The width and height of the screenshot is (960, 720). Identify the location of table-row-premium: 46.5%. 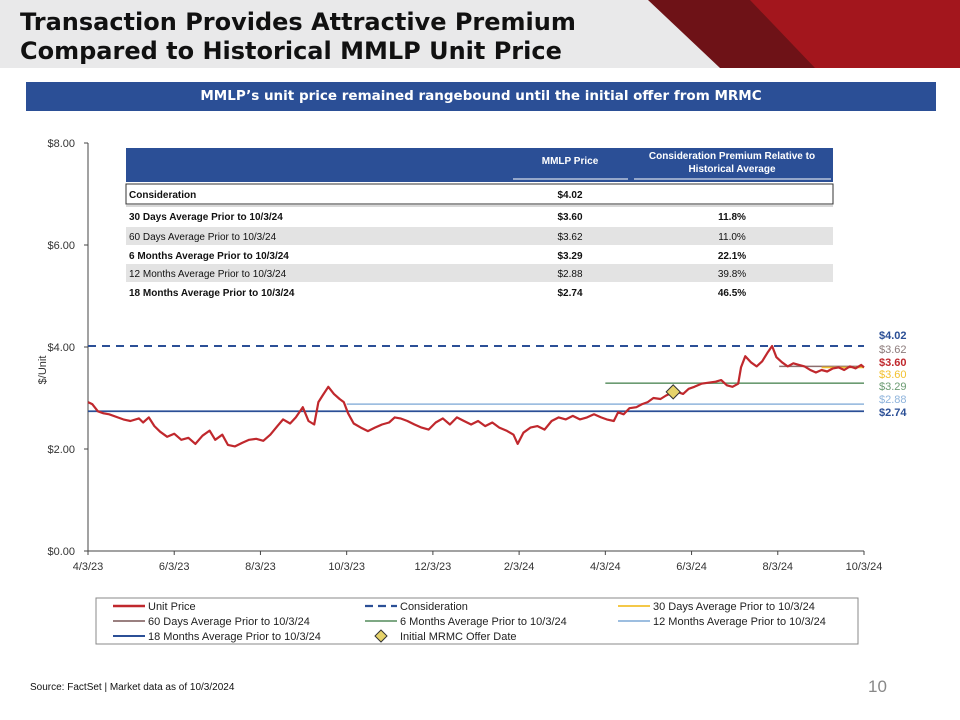
(732, 293).